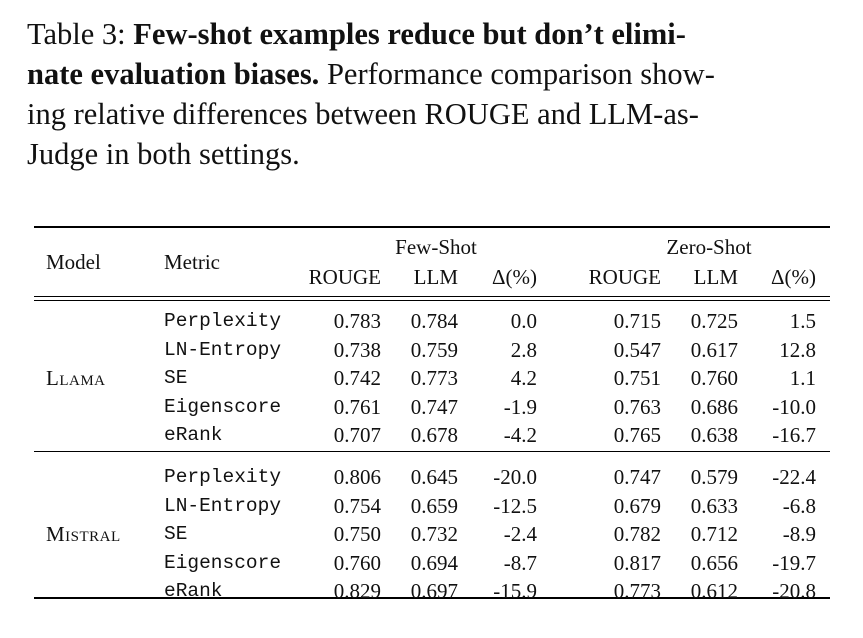 This screenshot has height=638, width=863. What do you see at coordinates (797, 349) in the screenshot?
I see `value-cell: 12.8` at bounding box center [797, 349].